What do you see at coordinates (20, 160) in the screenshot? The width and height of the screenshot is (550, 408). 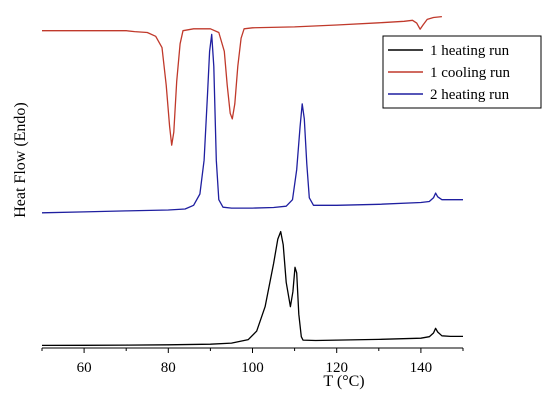 I see `y-axis-label: Heat Flow (Endo)` at bounding box center [20, 160].